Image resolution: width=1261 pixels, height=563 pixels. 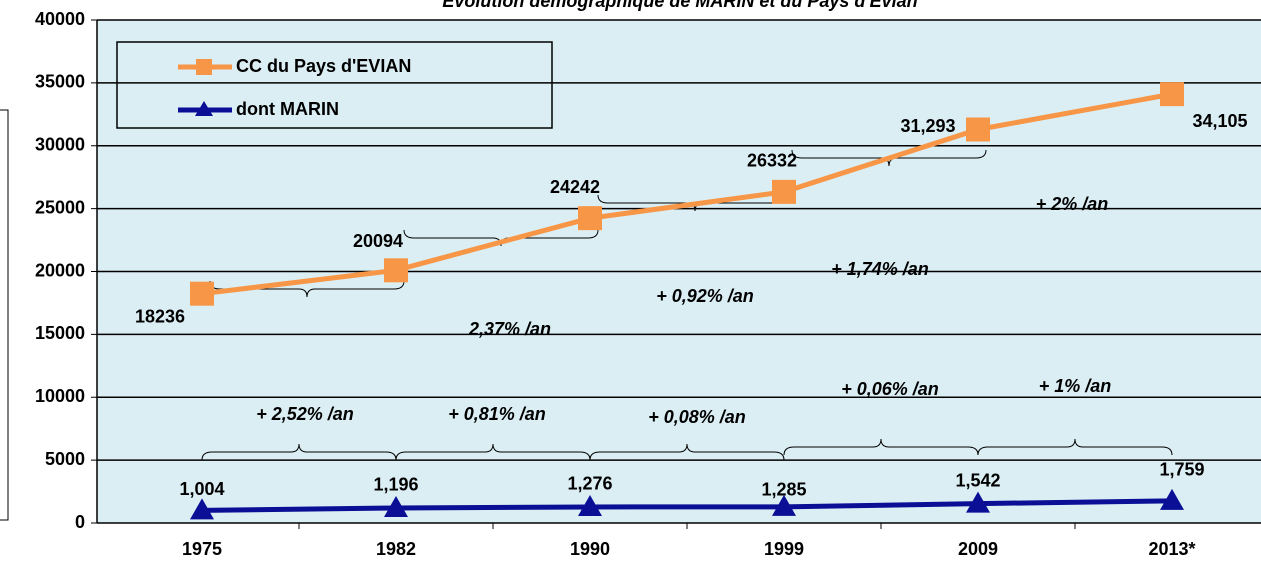 I want to click on data-label: 20094, so click(x=378, y=241).